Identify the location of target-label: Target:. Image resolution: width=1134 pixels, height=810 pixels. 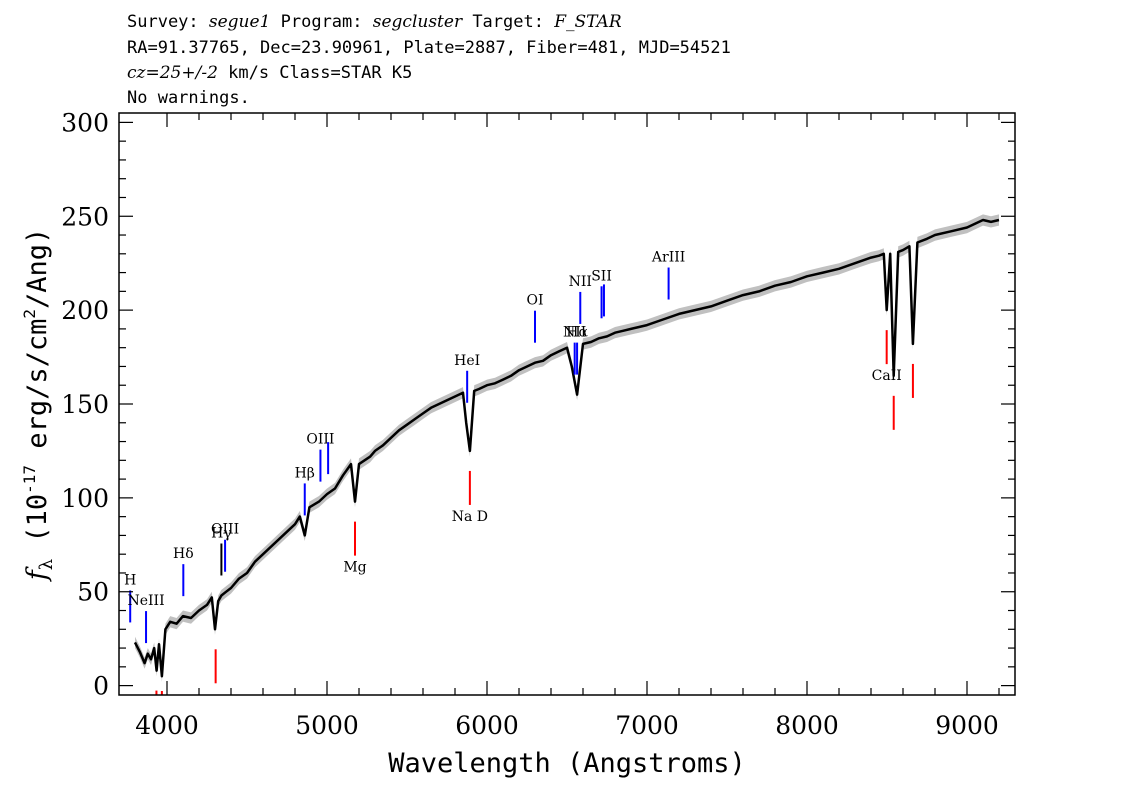
(508, 22).